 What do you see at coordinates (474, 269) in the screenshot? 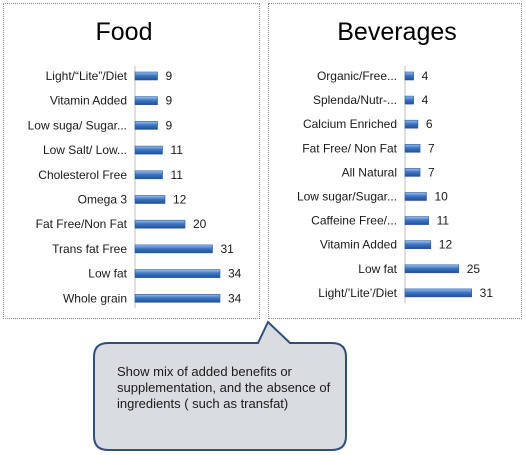
I see `beverages-value-label: 25` at bounding box center [474, 269].